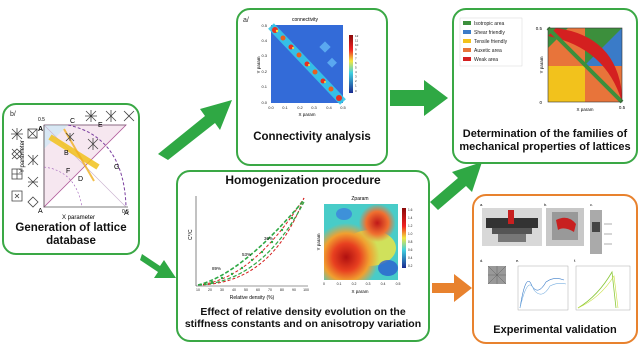 The width and height of the screenshot is (640, 346). I want to click on svg-text: 50, so click(246, 290).